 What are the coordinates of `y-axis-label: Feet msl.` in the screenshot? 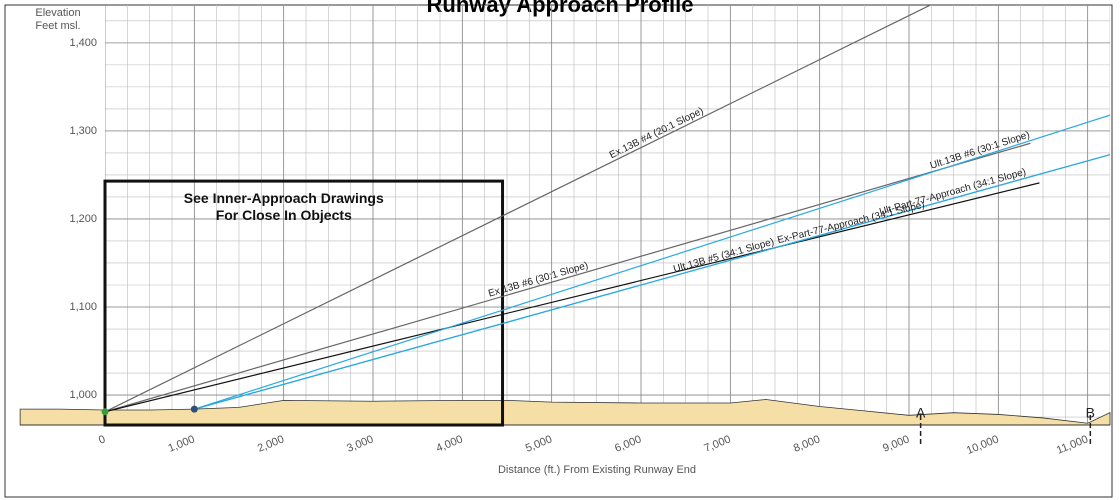 It's located at (57, 26).